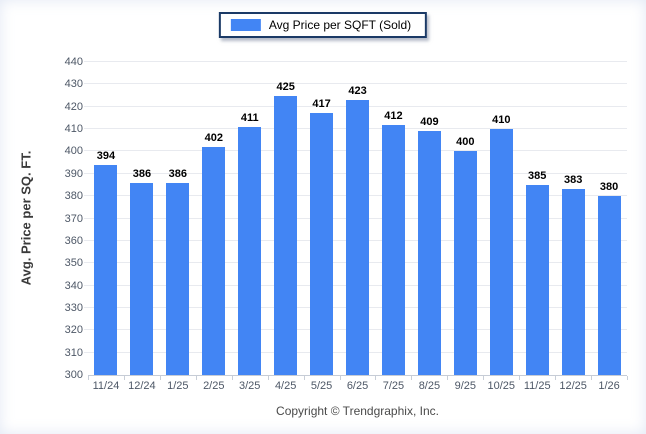 This screenshot has height=434, width=646. I want to click on legend-label: Avg Price per SQFT (Sold), so click(340, 25).